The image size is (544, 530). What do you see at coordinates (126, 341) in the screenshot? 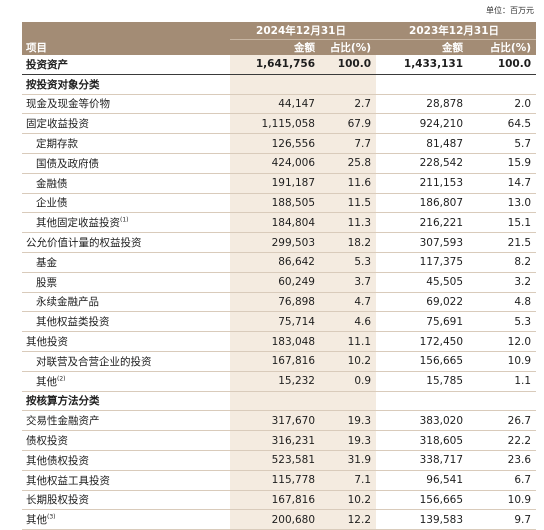
I see `row-label: 其他投资` at bounding box center [126, 341].